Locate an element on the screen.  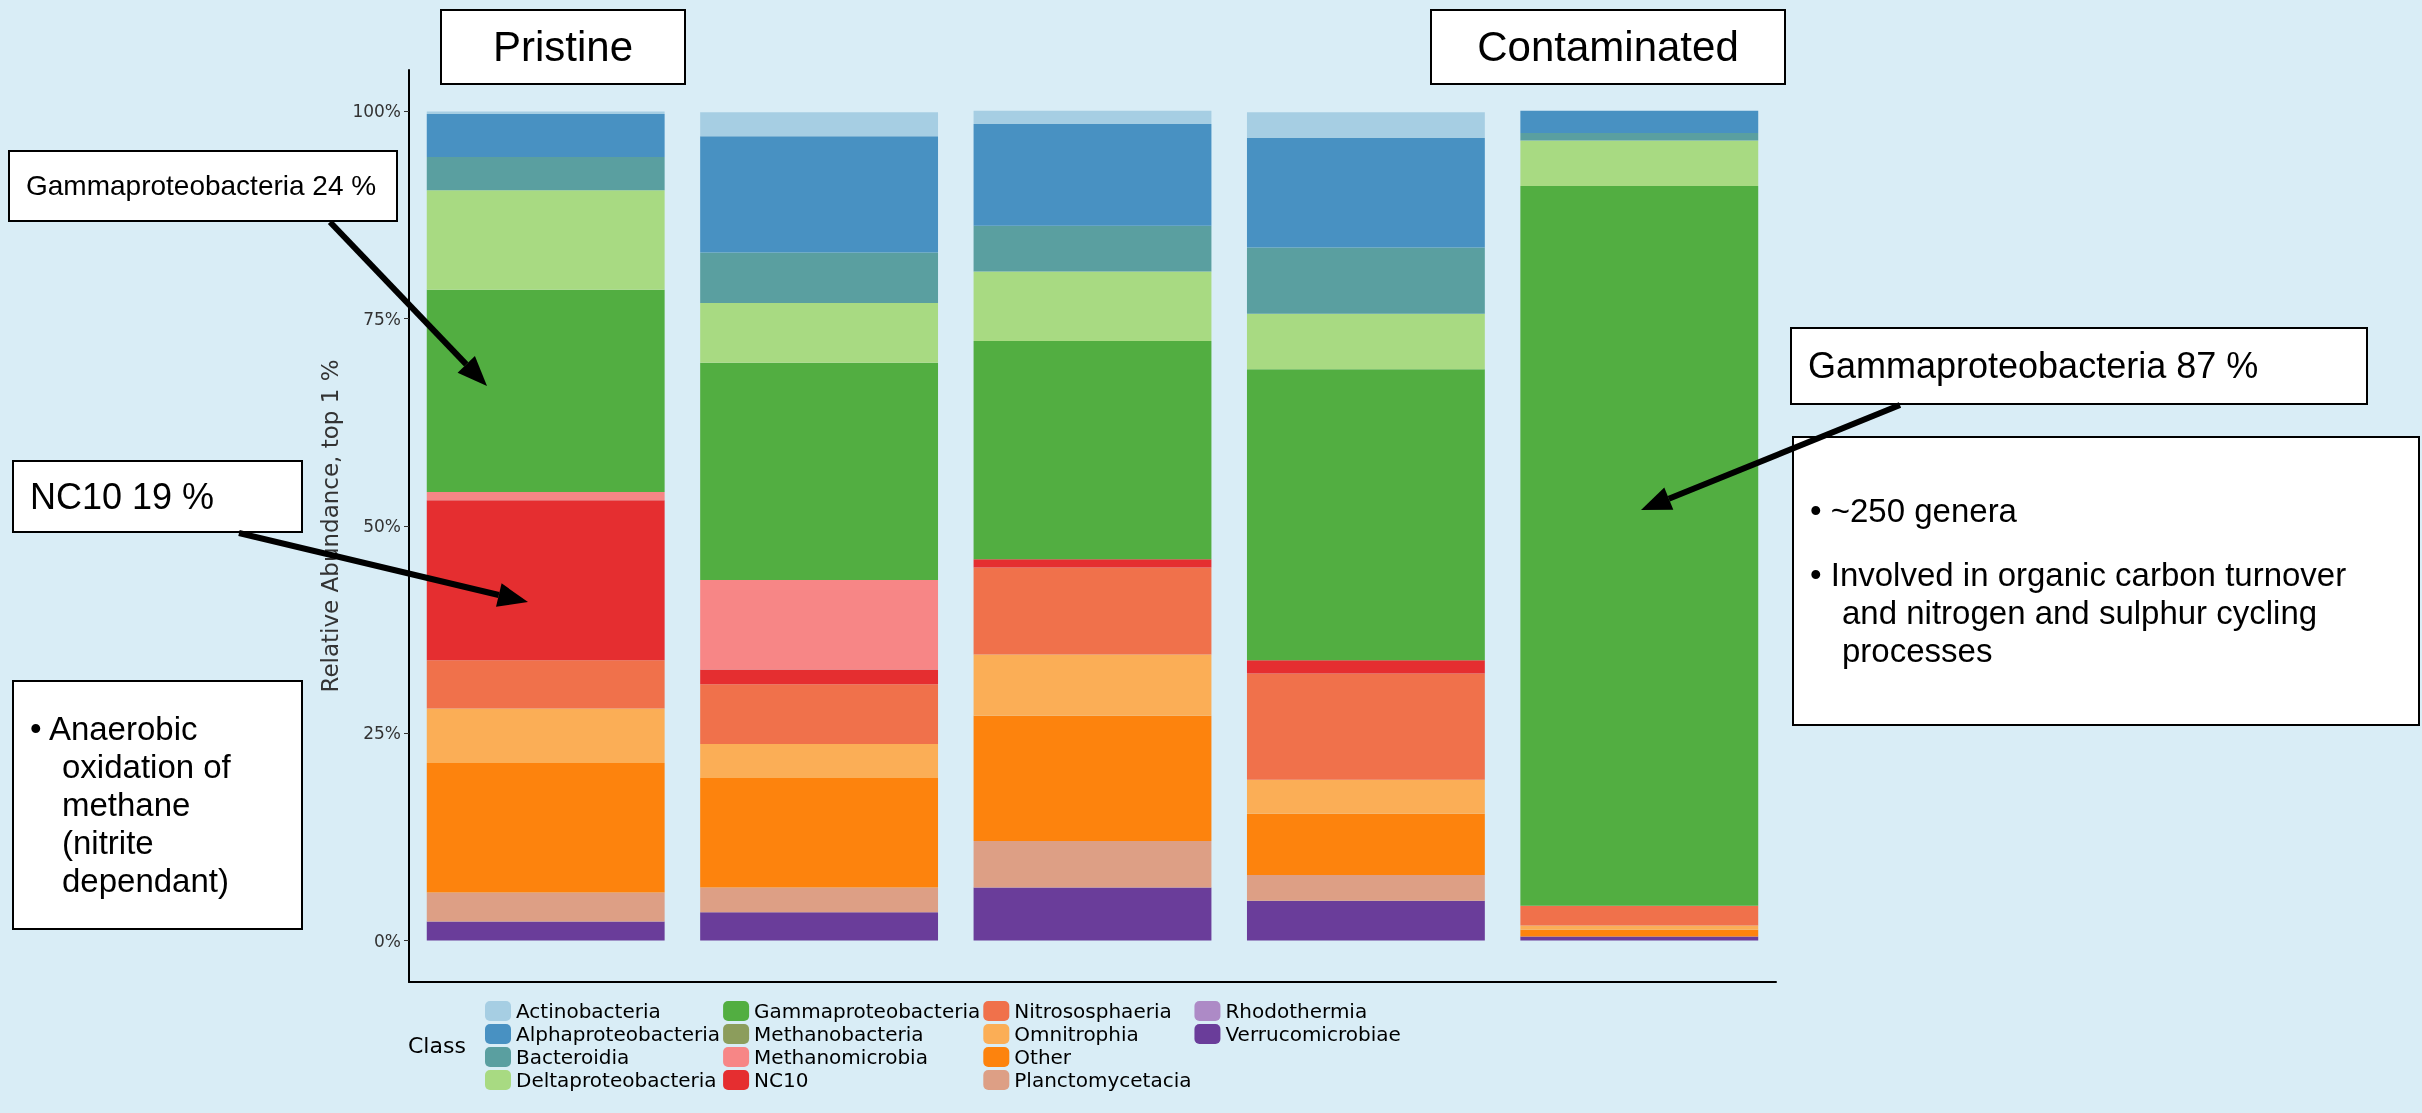
text: Contaminated is located at coordinates (1608, 47).